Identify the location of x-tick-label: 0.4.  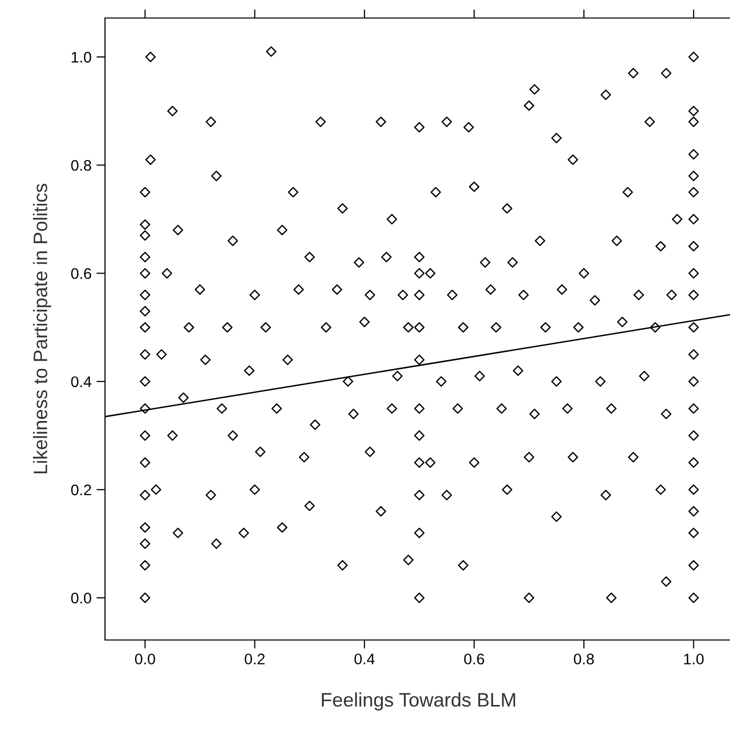
(364, 659).